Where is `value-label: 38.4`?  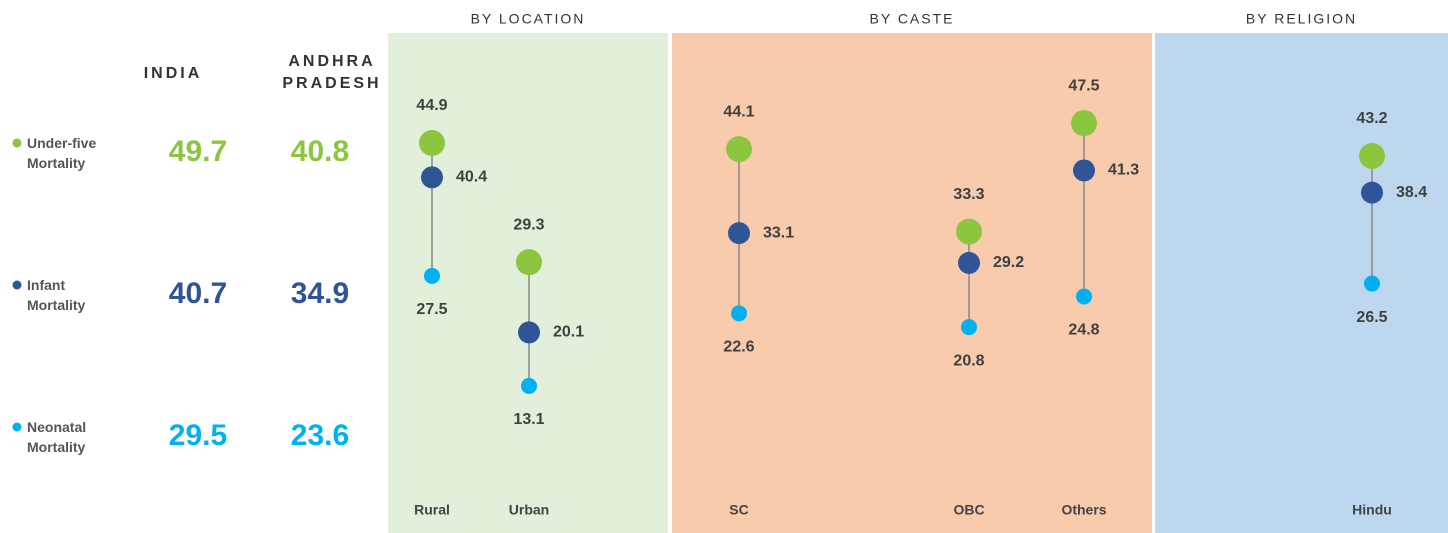 value-label: 38.4 is located at coordinates (1411, 192).